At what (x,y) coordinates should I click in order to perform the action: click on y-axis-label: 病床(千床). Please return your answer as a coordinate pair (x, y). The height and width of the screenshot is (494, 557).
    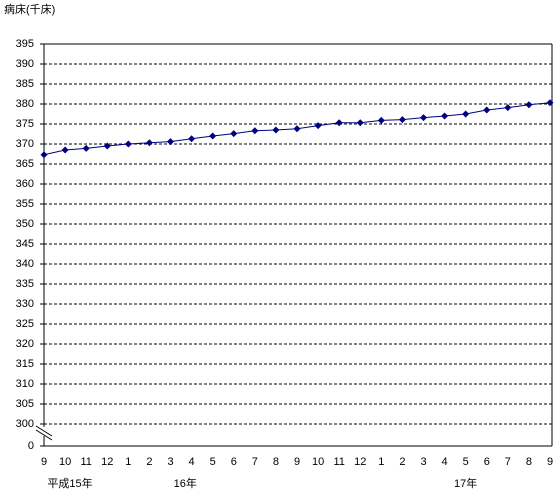
    Looking at the image, I should click on (29, 9).